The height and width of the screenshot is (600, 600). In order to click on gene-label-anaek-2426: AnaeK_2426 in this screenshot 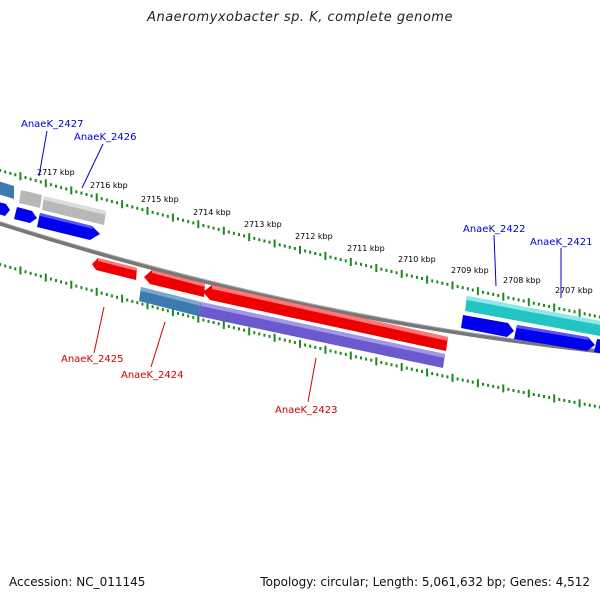, I will do `click(105, 137)`.